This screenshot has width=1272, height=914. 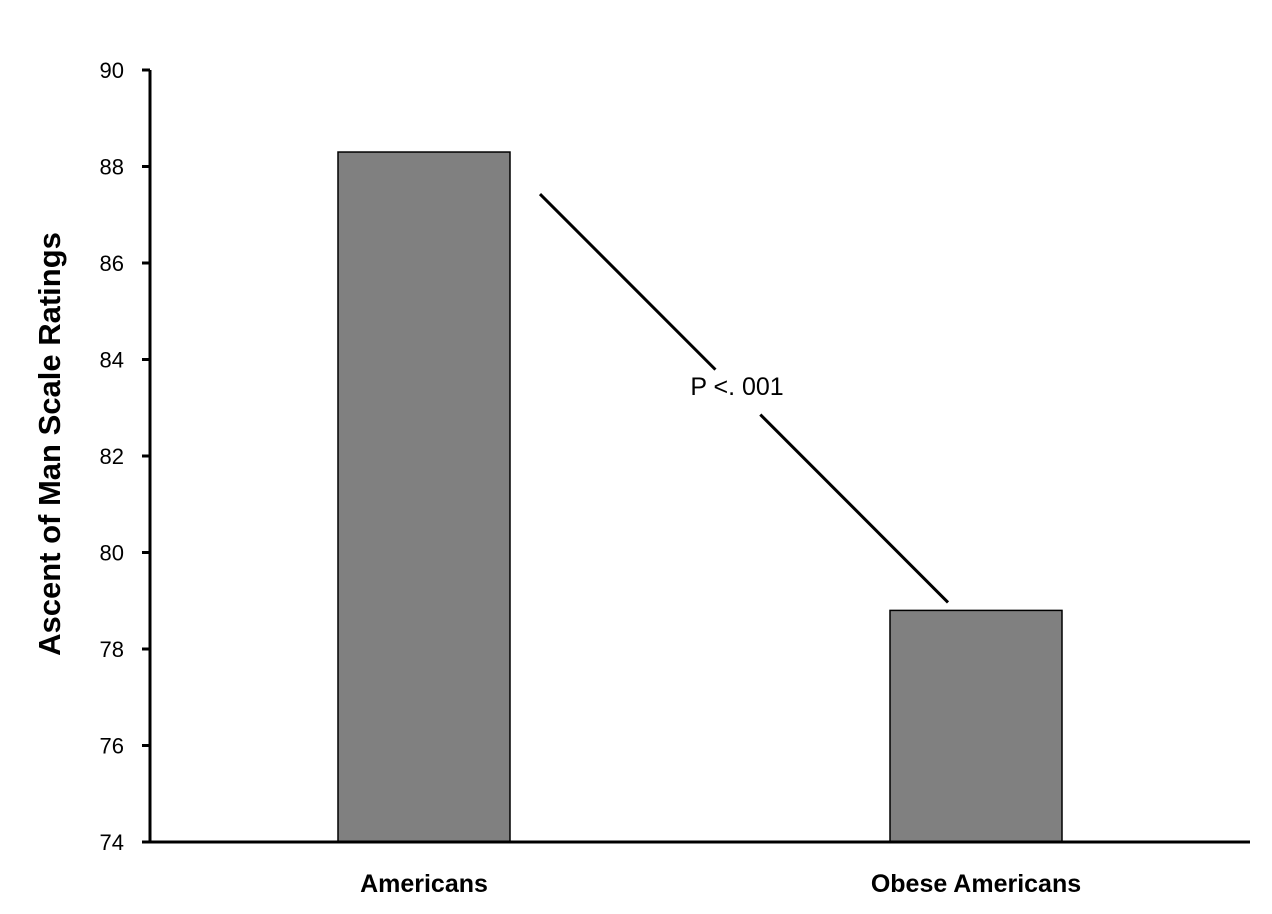 What do you see at coordinates (424, 497) in the screenshot?
I see `bar-americans` at bounding box center [424, 497].